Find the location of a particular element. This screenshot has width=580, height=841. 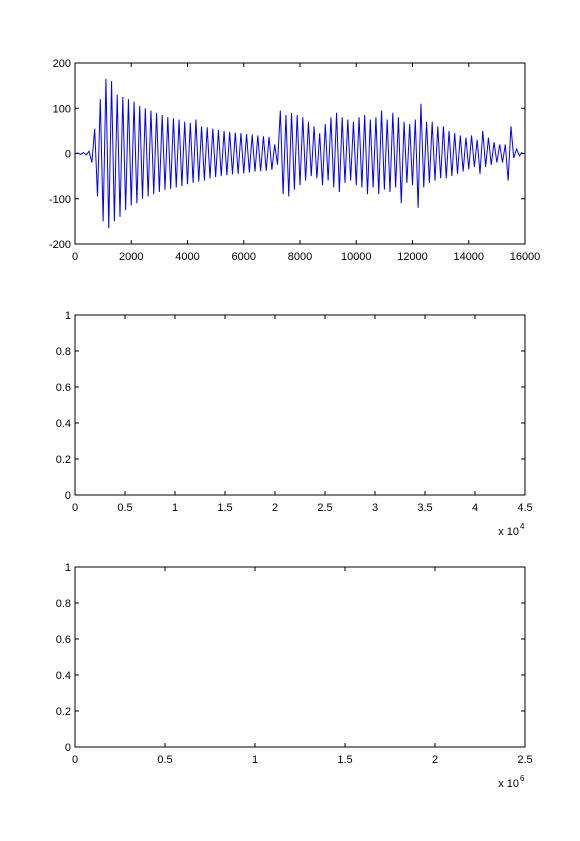

x-tick-label: 12000 is located at coordinates (412, 257).